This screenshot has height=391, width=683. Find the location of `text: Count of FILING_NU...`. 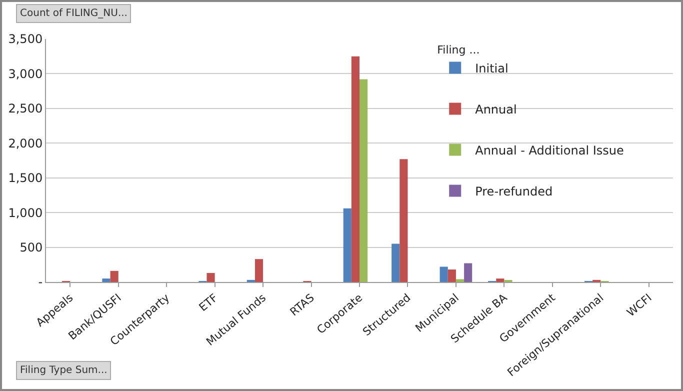

text: Count of FILING_NU... is located at coordinates (74, 13).